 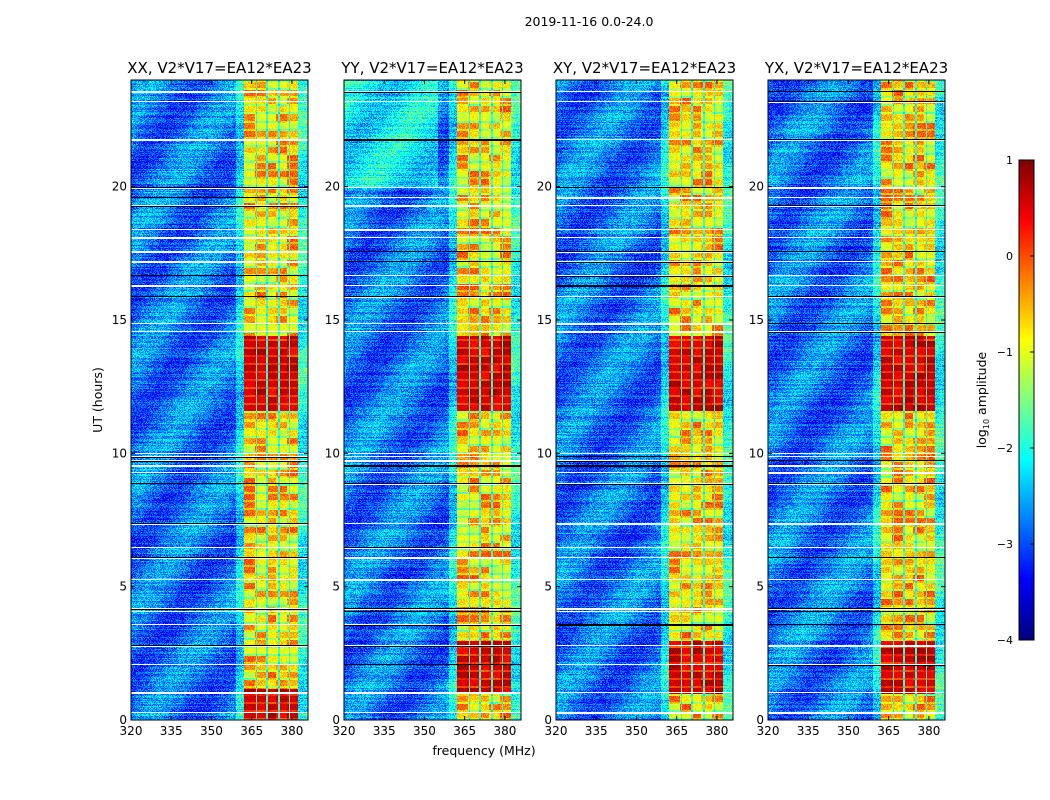 I want to click on colorbar-tick-label: 0, so click(x=1009, y=256).